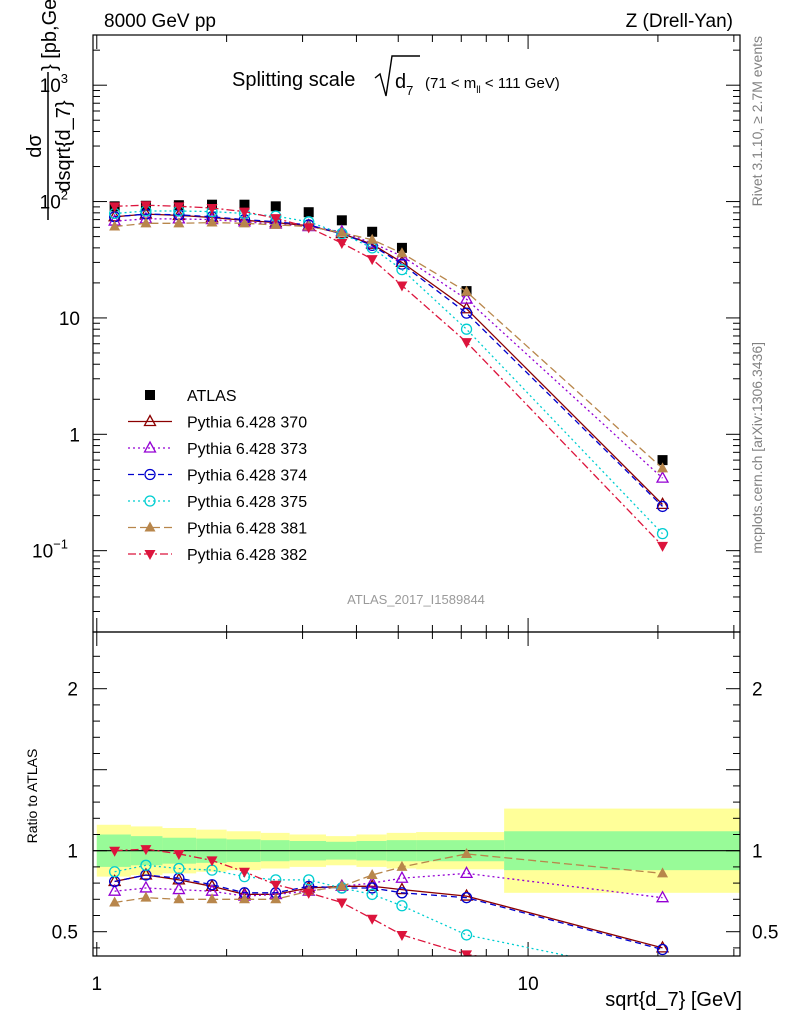  What do you see at coordinates (757, 852) in the screenshot?
I see `ratio-y-tick-label-right: 1` at bounding box center [757, 852].